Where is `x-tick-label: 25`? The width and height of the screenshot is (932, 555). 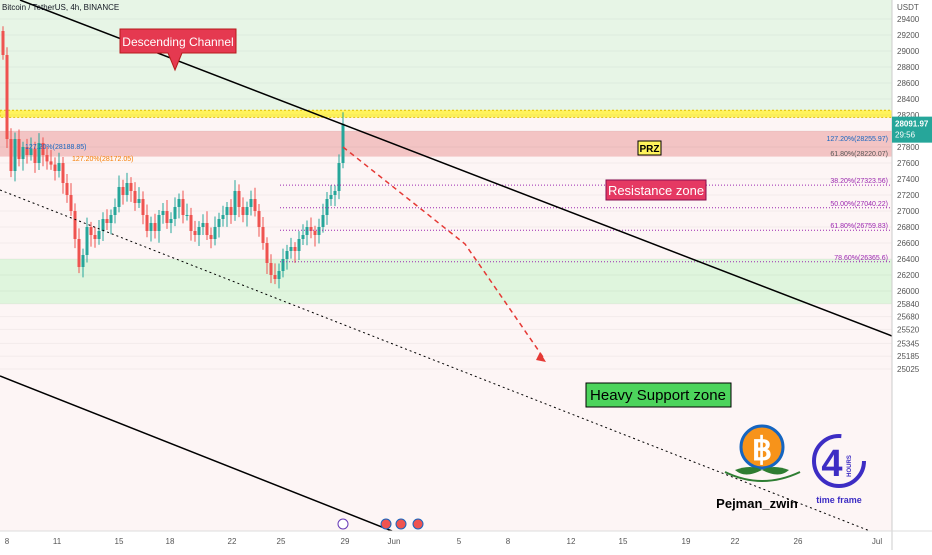
x-tick-label: 25 is located at coordinates (281, 541).